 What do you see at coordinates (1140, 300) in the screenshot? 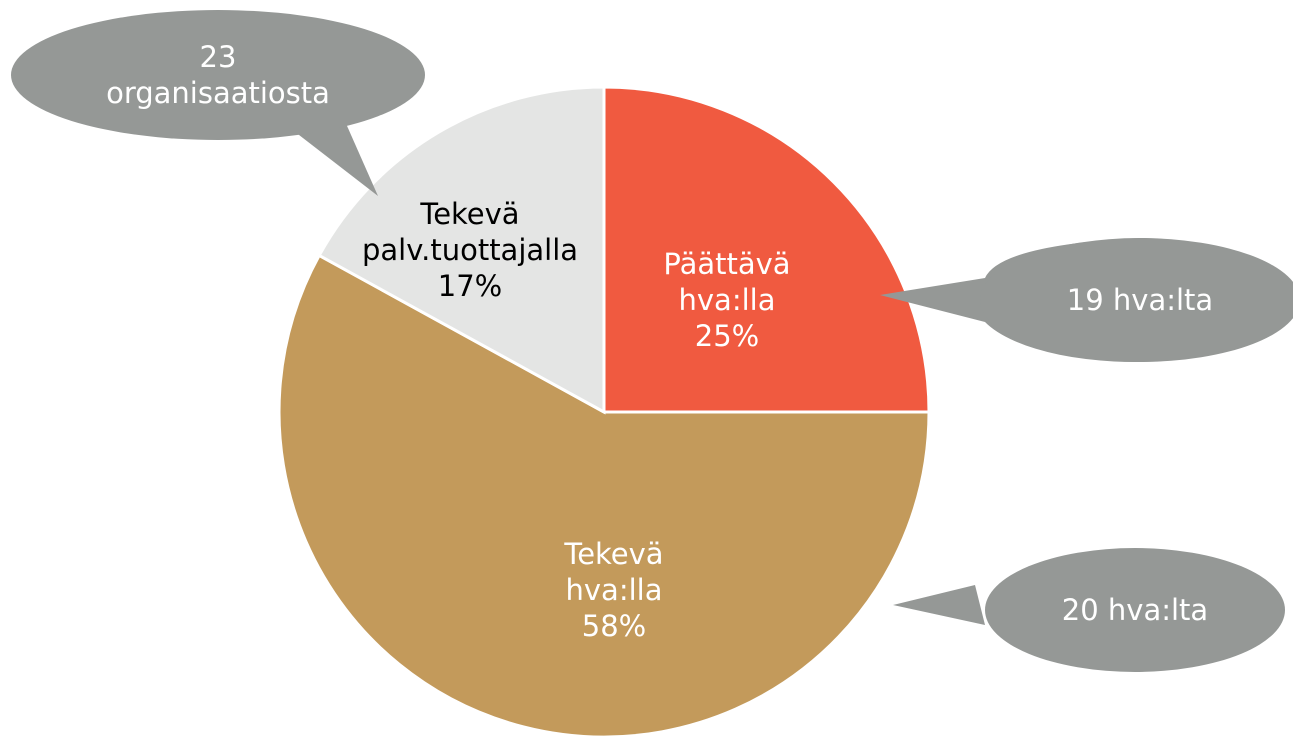
I see `callout-text: 19 hva:lta` at bounding box center [1140, 300].